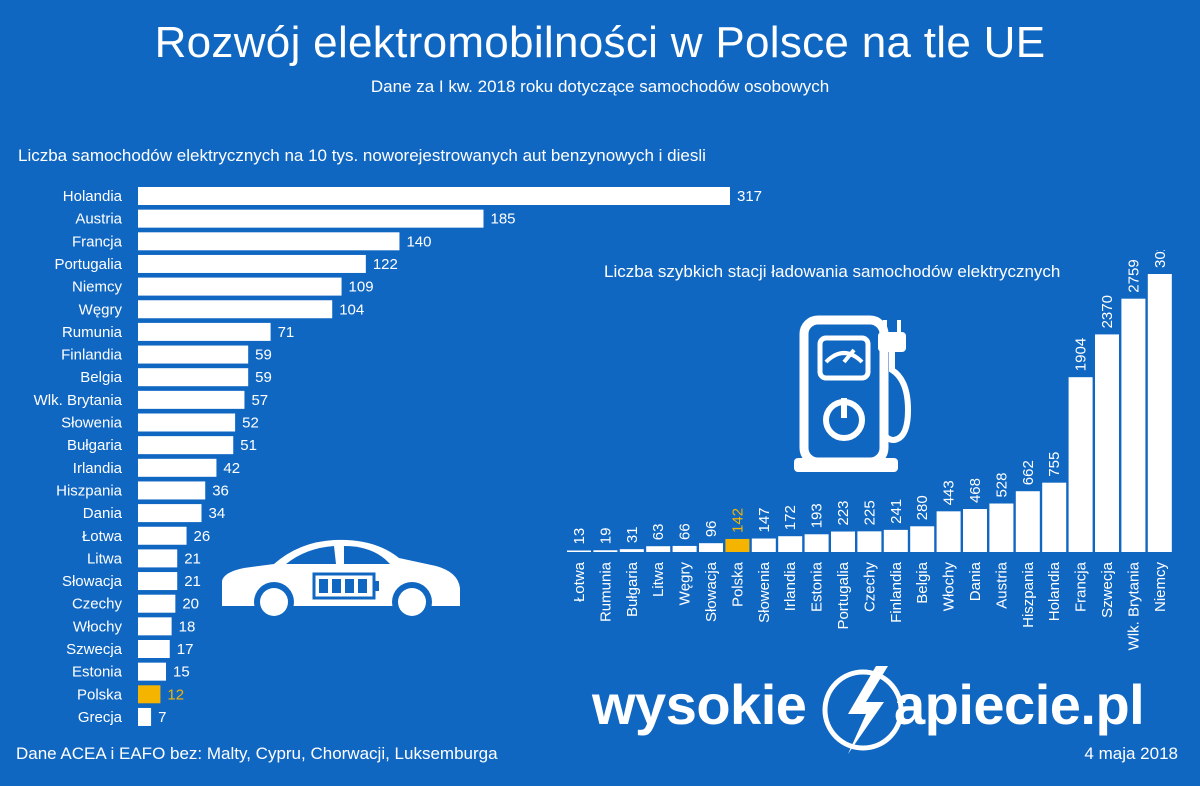 This screenshot has height=786, width=1200. Describe the element at coordinates (103, 513) in the screenshot. I see `category-label-14: Dania` at that location.